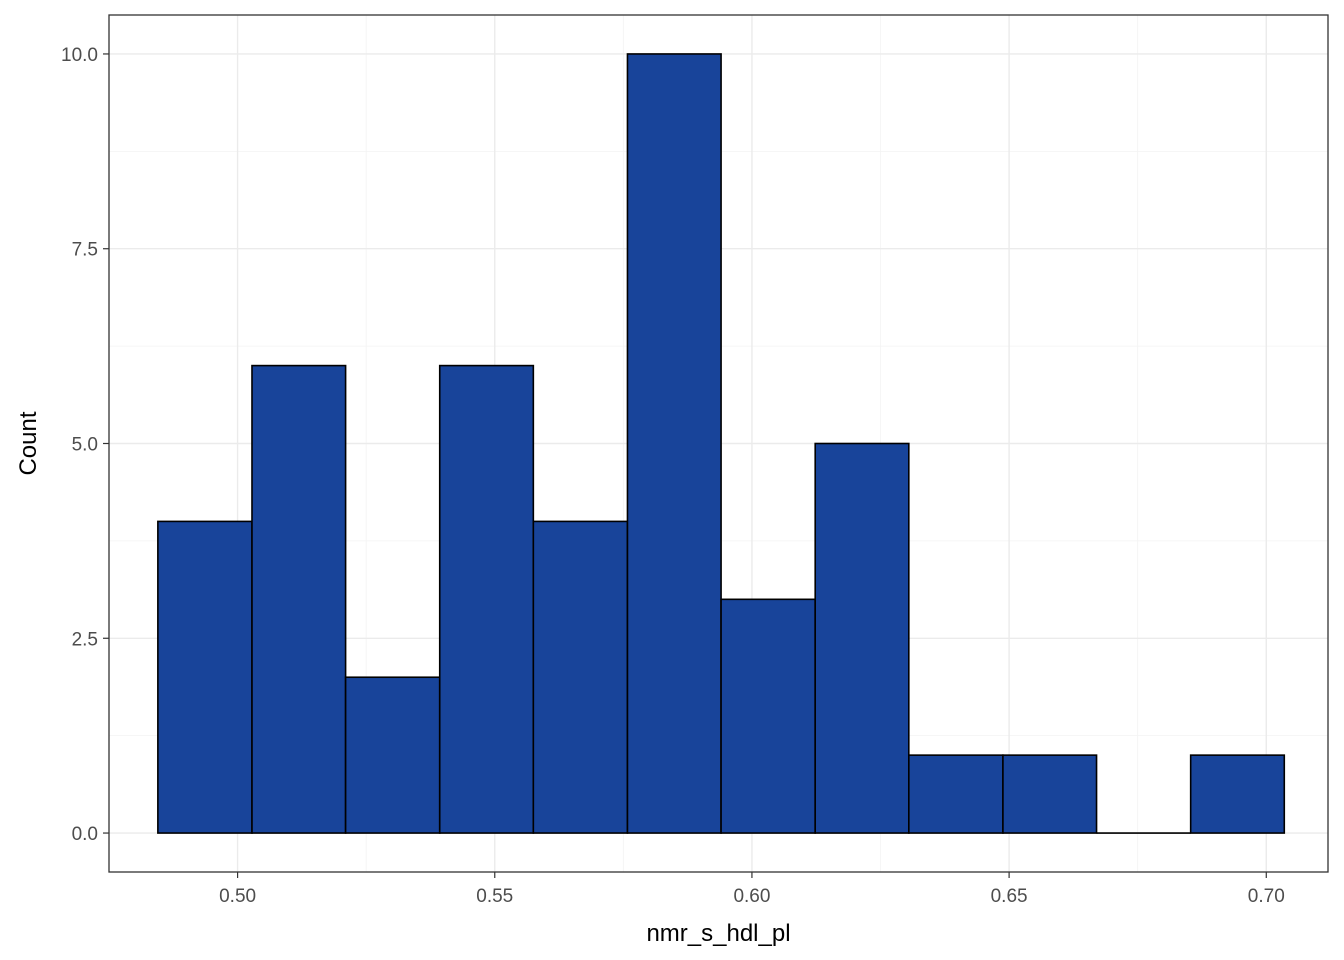  I want to click on x-axis: 0.50 0.55 0.60 0.65 0.70, so click(752, 889).